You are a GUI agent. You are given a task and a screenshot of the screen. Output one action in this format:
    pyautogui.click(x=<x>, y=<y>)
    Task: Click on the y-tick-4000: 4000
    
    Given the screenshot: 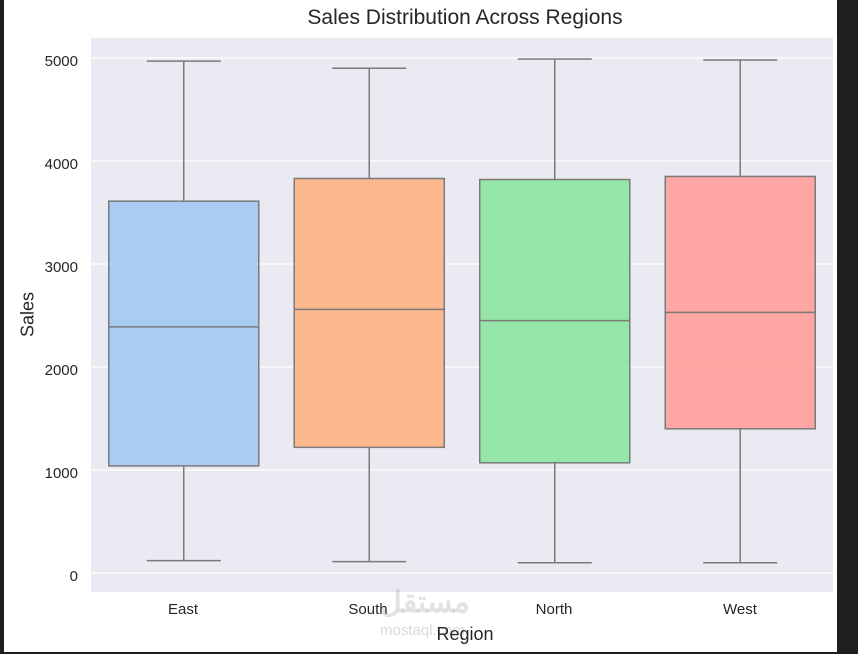 What is the action you would take?
    pyautogui.click(x=61, y=164)
    